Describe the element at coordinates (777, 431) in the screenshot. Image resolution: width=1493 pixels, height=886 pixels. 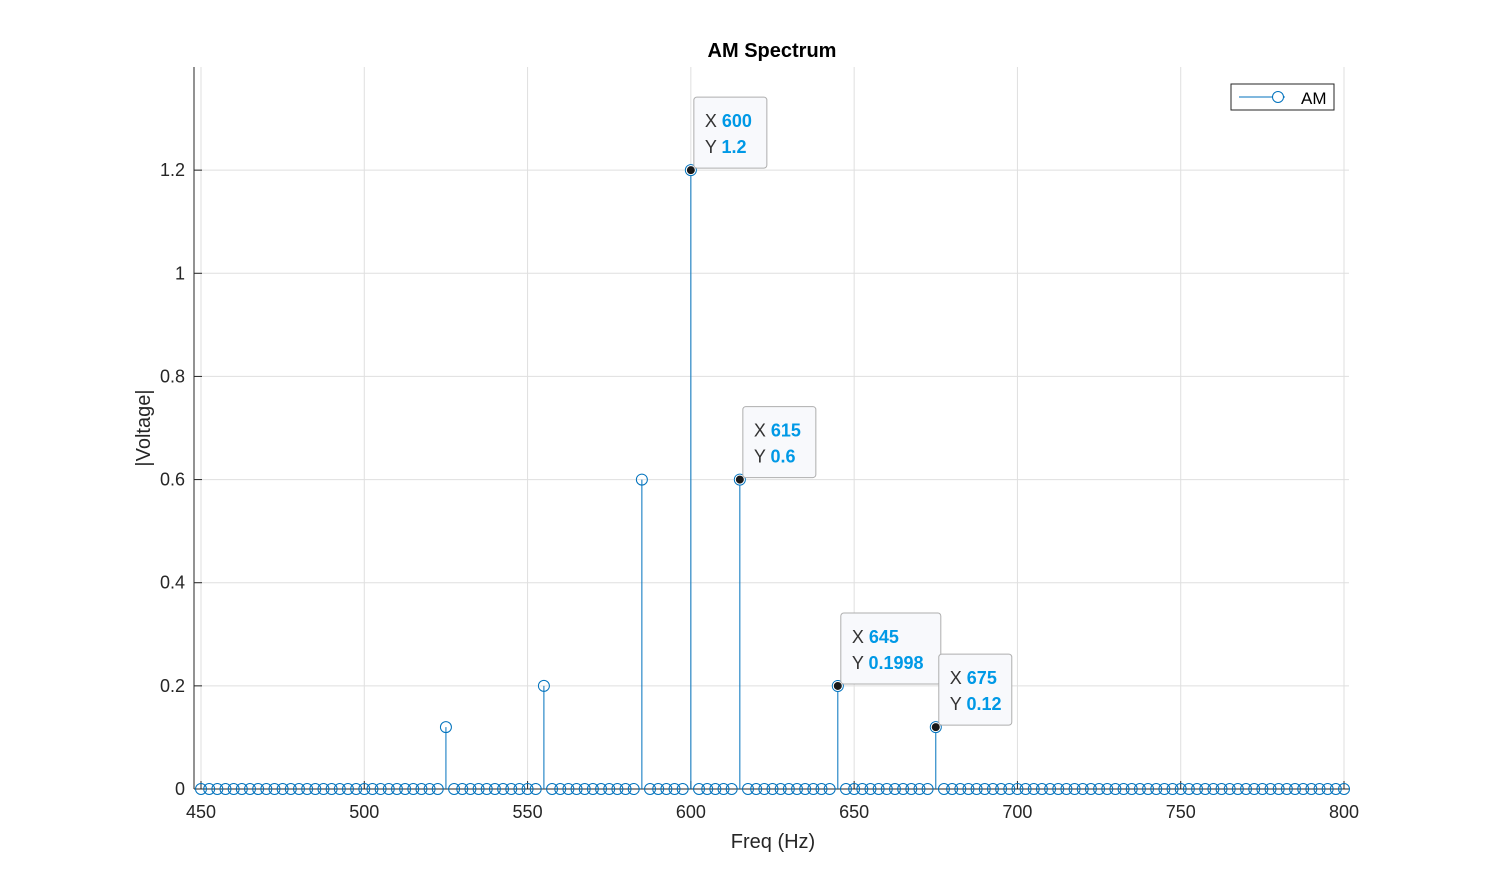
I see `datatip-x: X 615` at that location.